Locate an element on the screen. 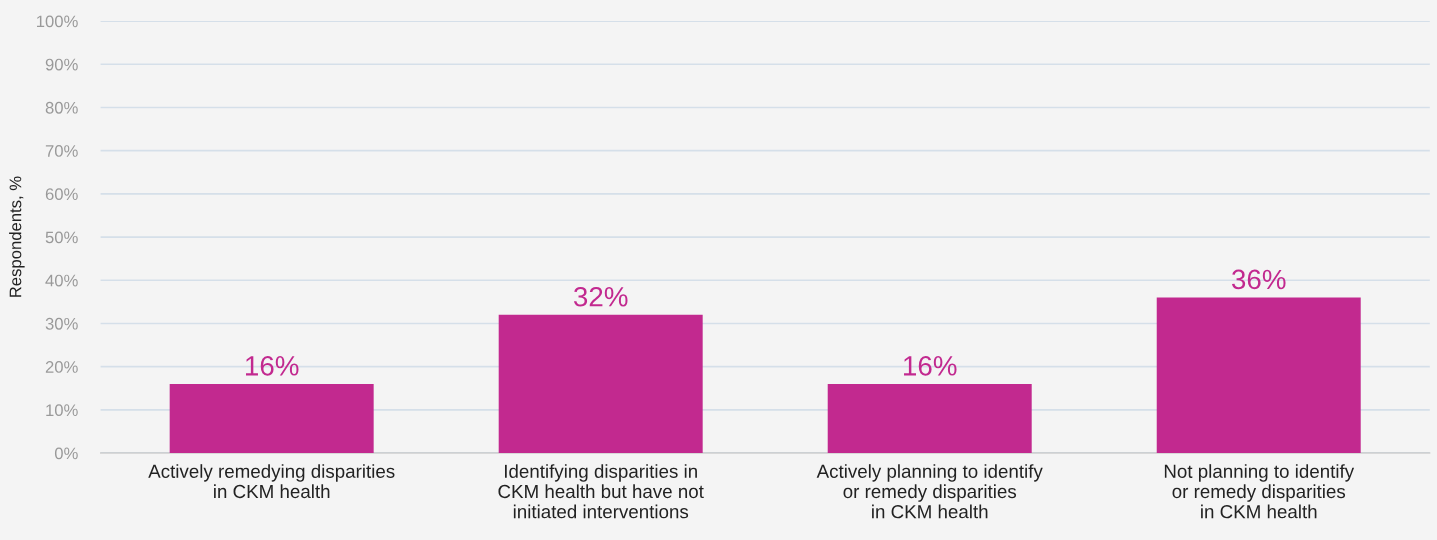  x-tick-label: Actively planning to identify or remedy disparities in CKM health is located at coordinates (929, 491).